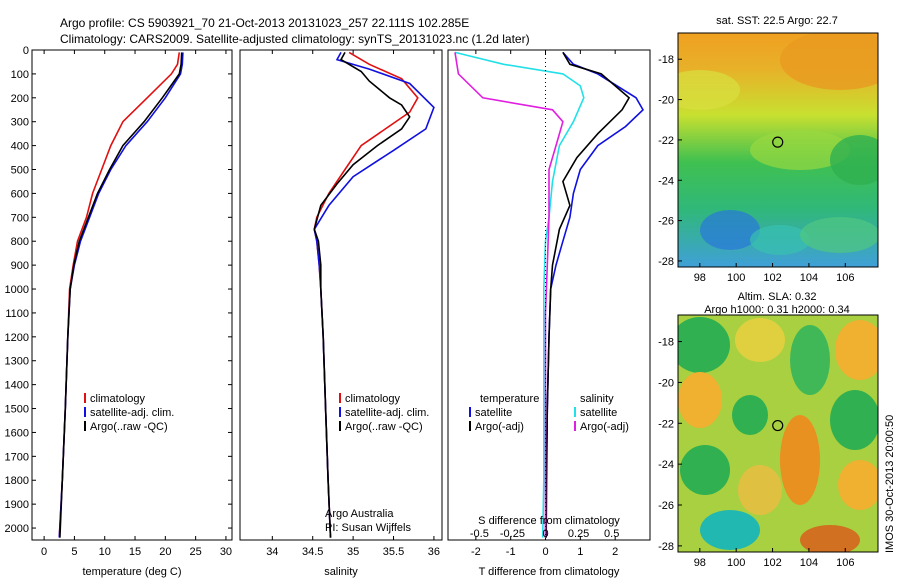 The width and height of the screenshot is (900, 585). Describe the element at coordinates (434, 552) in the screenshot. I see `x-tick-label: 36` at that location.